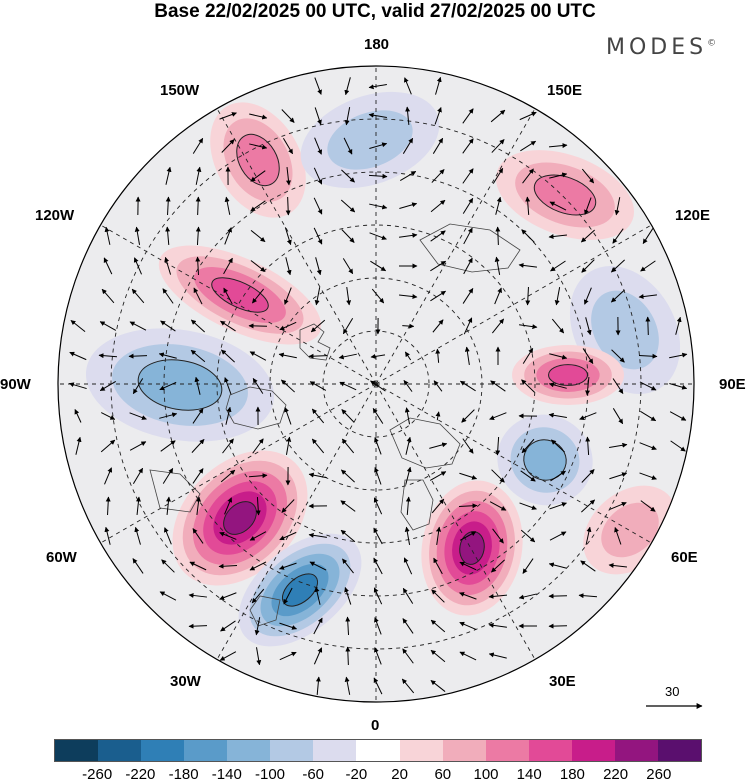 The height and width of the screenshot is (783, 750). What do you see at coordinates (226, 774) in the screenshot?
I see `colorbar-tick-label: -140` at bounding box center [226, 774].